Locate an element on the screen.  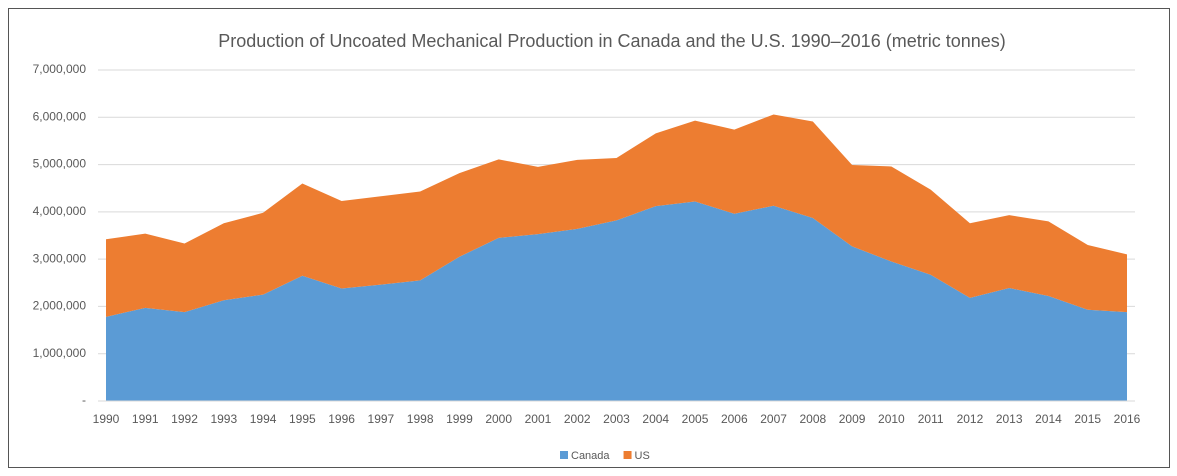
x-tick-label: 2014 is located at coordinates (1048, 419).